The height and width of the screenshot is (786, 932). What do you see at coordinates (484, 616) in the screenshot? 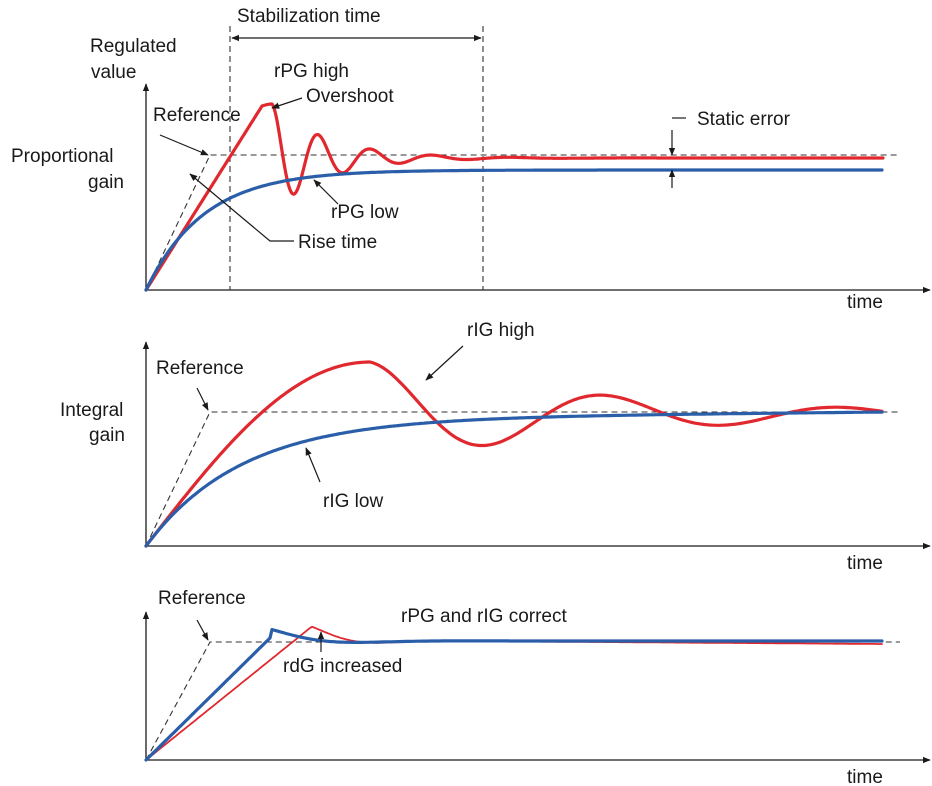
I see `rpg-rig-correct-label: rPG and rIG correct` at bounding box center [484, 616].